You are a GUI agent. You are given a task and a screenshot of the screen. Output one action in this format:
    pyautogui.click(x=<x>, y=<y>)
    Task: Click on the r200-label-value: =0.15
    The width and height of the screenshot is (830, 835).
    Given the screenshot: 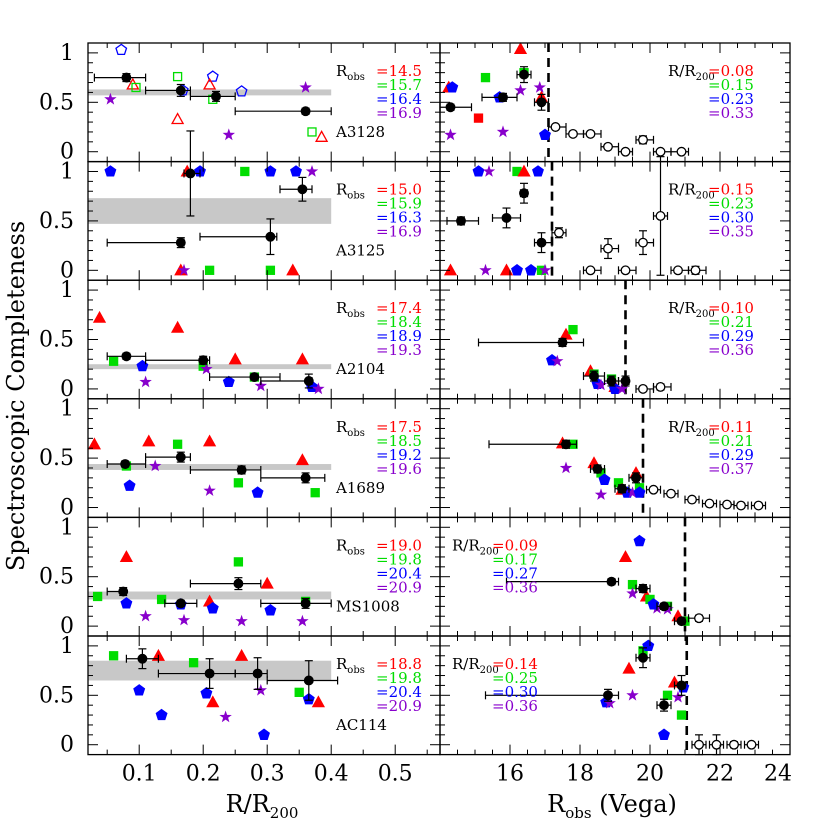 What is the action you would take?
    pyautogui.click(x=731, y=190)
    